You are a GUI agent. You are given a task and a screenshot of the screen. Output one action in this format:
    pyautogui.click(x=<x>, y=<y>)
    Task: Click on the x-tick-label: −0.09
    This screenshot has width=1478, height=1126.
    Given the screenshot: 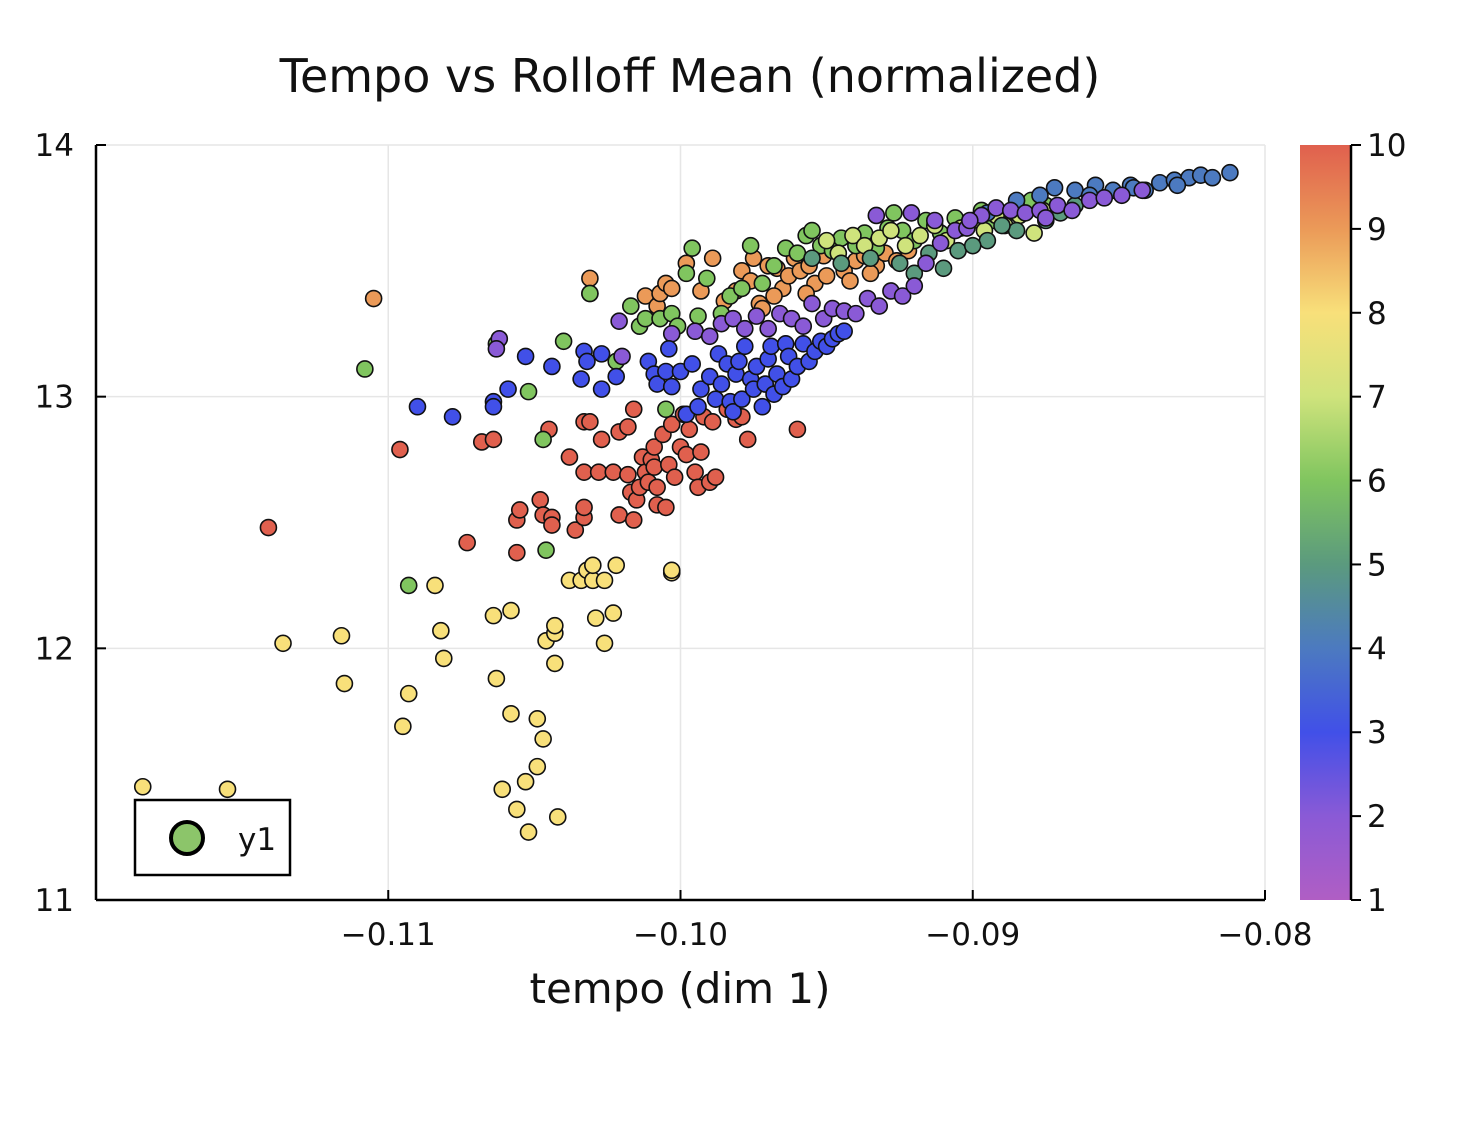 What is the action you would take?
    pyautogui.click(x=972, y=935)
    